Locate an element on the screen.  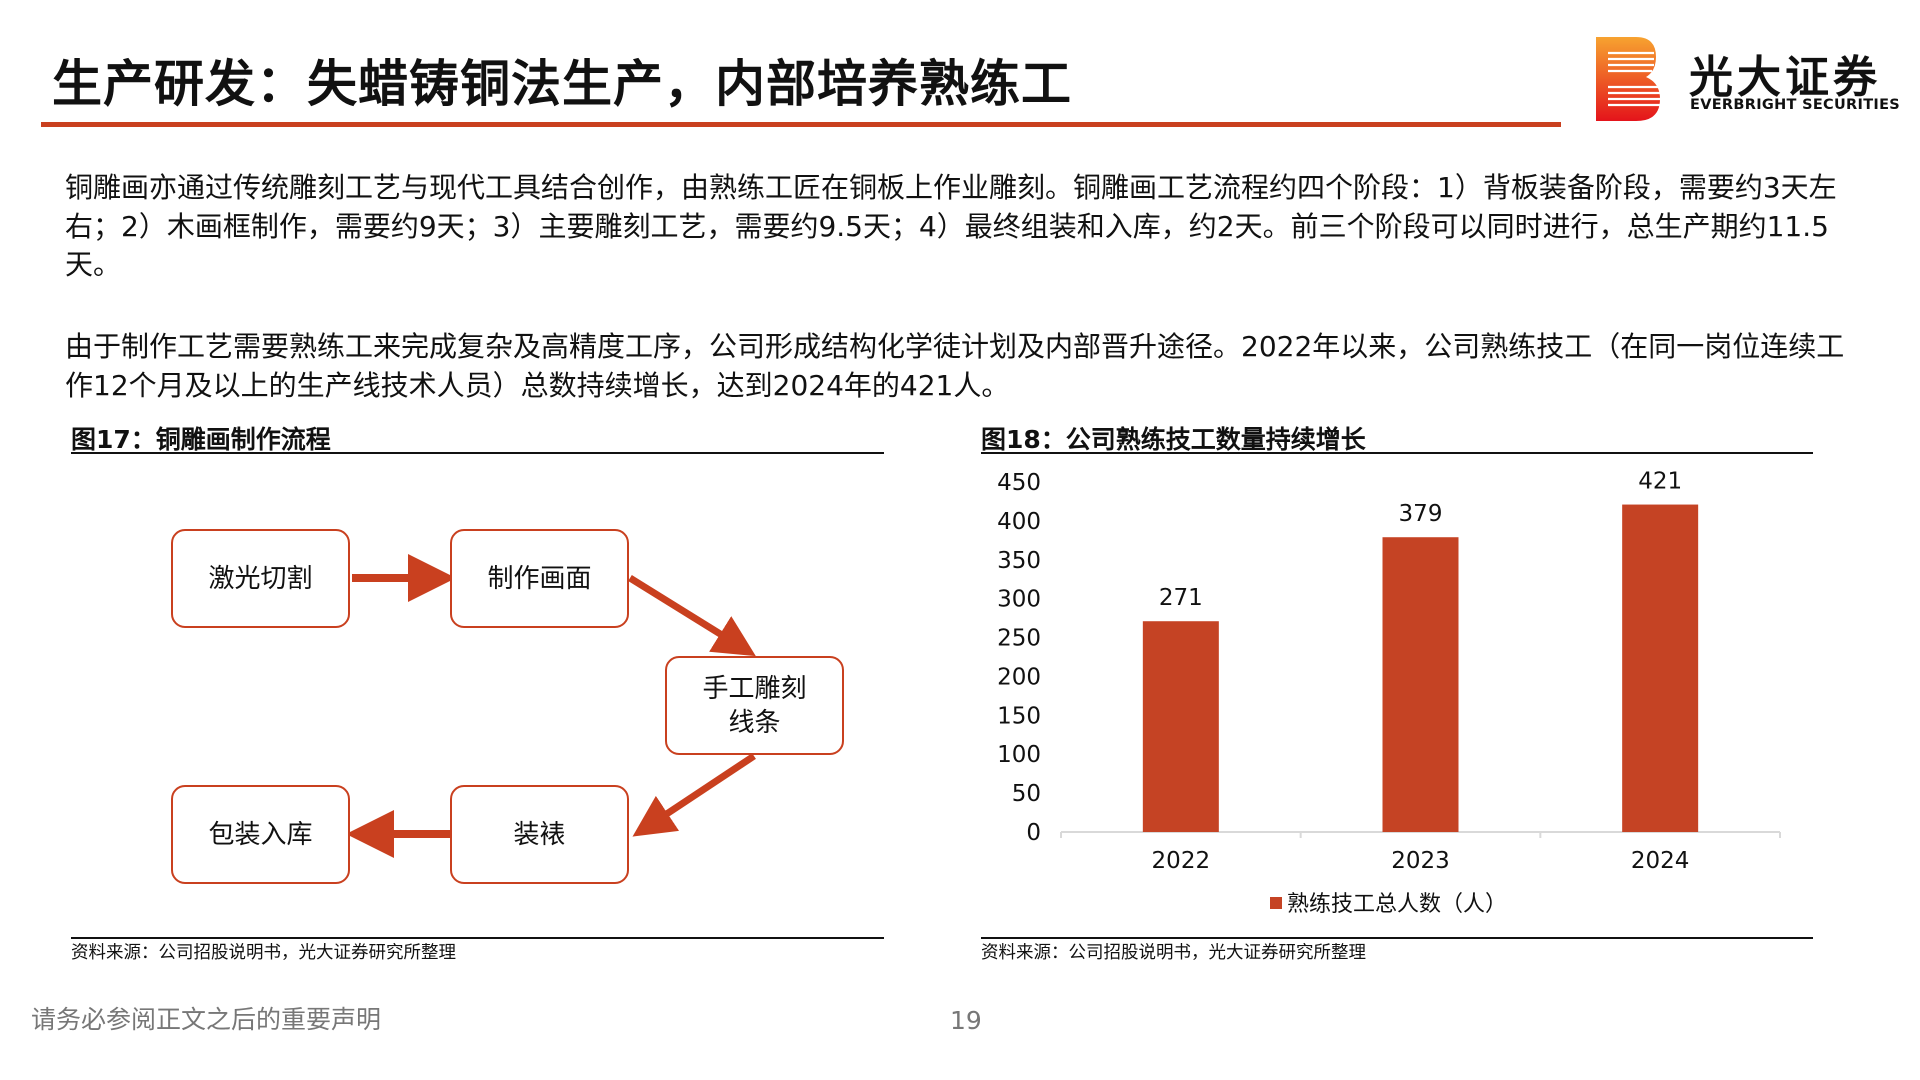
title-divider is located at coordinates (801, 124).